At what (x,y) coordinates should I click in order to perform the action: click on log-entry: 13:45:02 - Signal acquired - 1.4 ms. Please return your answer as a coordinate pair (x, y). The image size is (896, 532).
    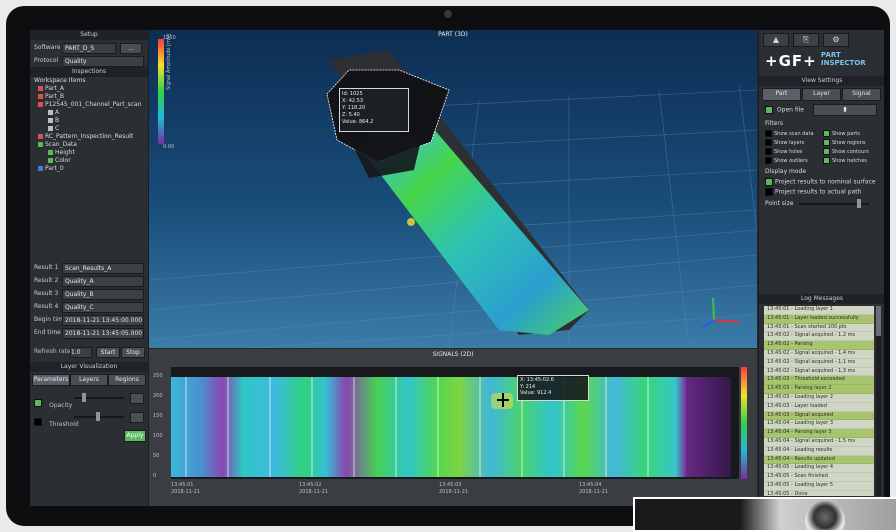
    Looking at the image, I should click on (819, 354).